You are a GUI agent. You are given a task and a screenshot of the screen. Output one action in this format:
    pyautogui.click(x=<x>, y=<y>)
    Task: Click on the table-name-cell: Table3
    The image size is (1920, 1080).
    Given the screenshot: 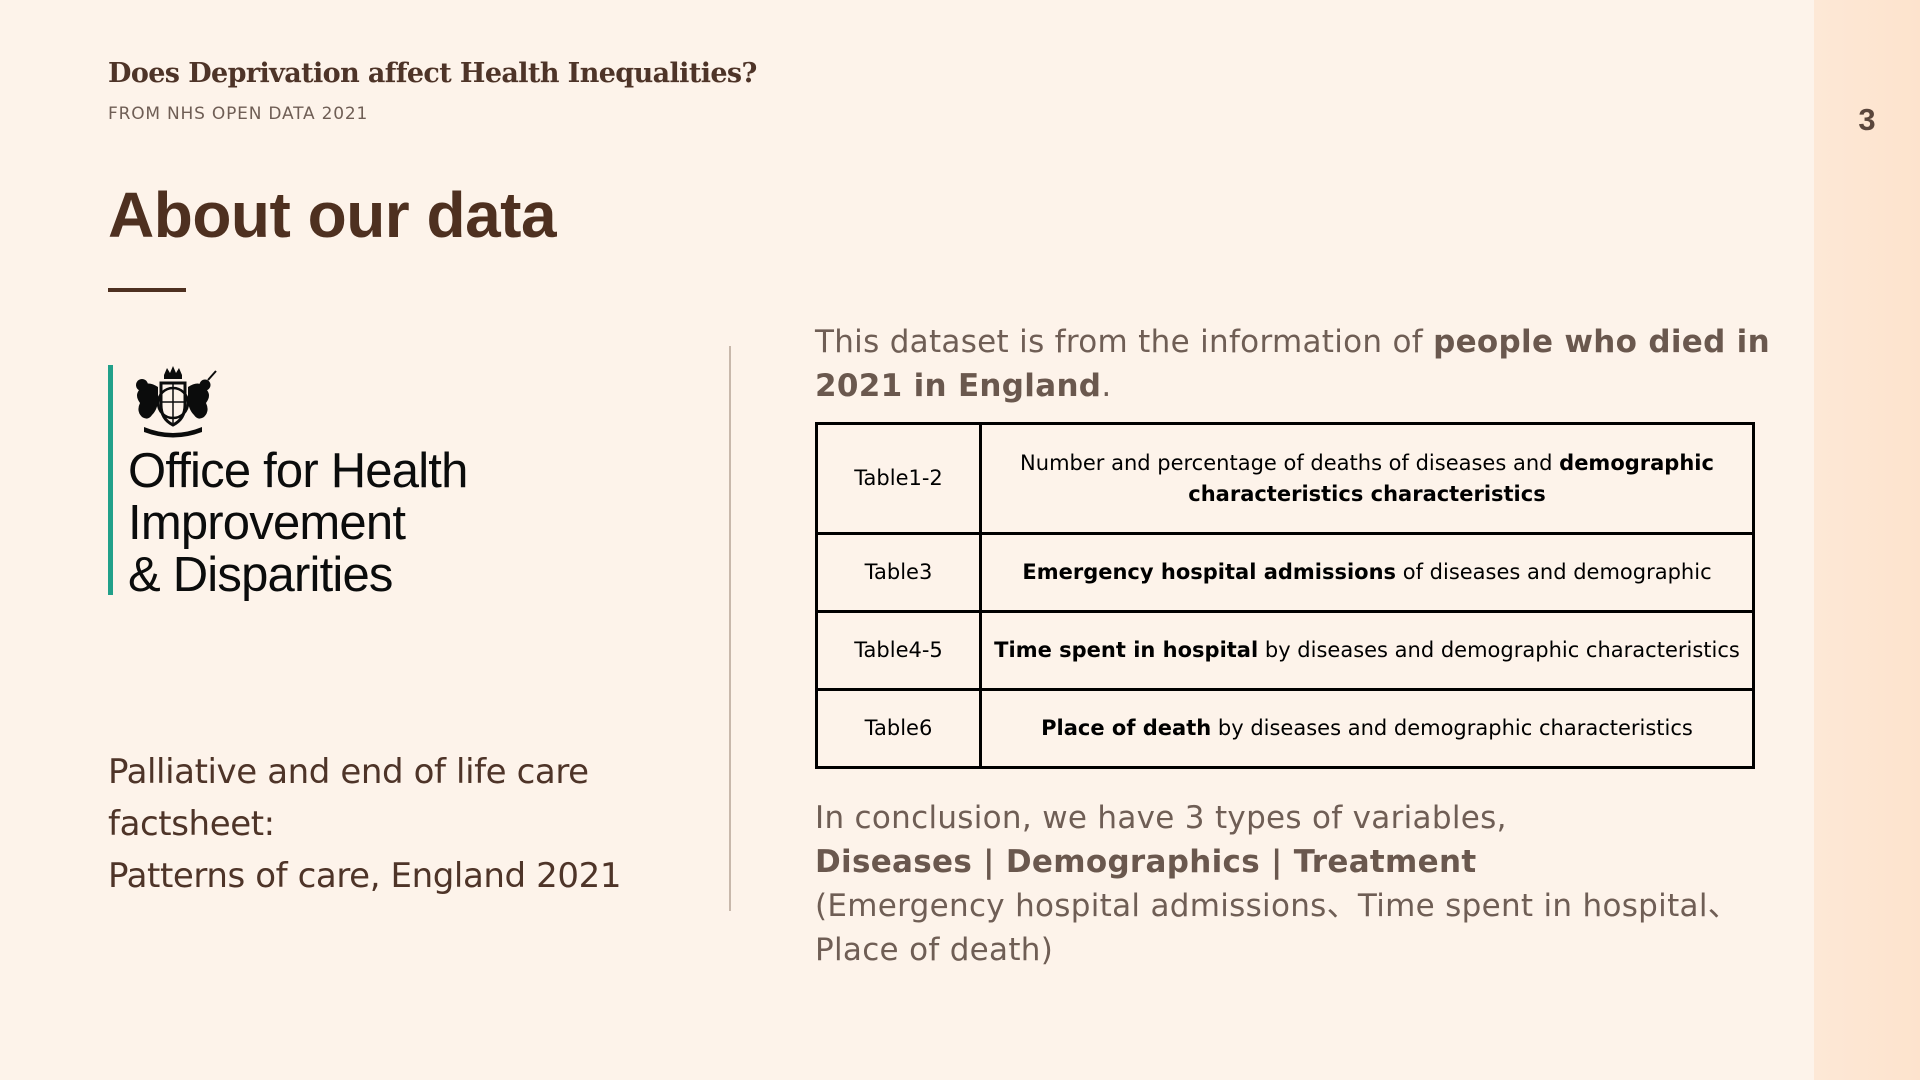 What is the action you would take?
    pyautogui.click(x=898, y=572)
    